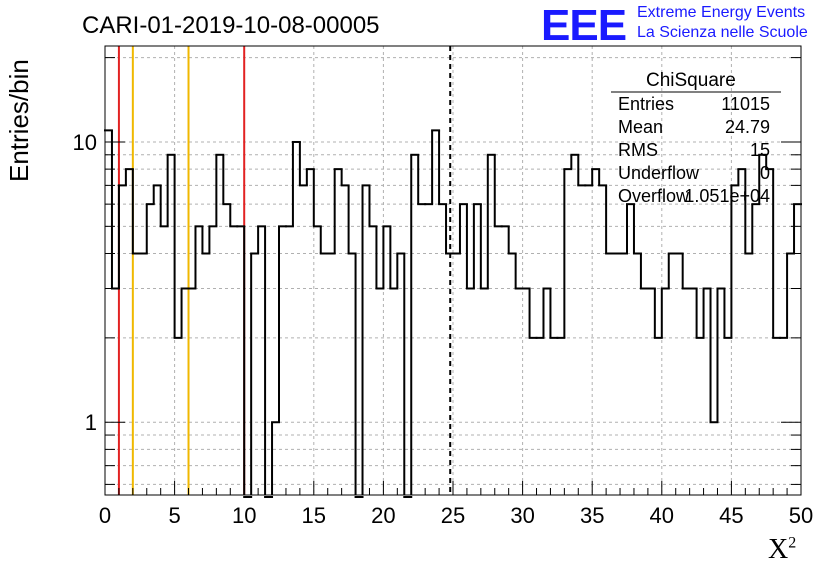 The image size is (836, 572). Describe the element at coordinates (91, 422) in the screenshot. I see `y-tick-label: 1` at that location.